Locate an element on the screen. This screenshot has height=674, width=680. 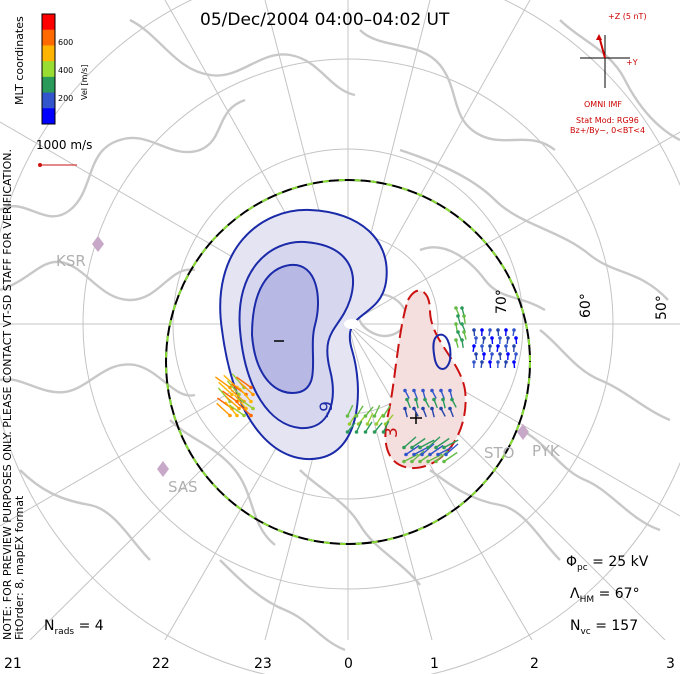
potential-max-marker is located at coordinates (416, 418).